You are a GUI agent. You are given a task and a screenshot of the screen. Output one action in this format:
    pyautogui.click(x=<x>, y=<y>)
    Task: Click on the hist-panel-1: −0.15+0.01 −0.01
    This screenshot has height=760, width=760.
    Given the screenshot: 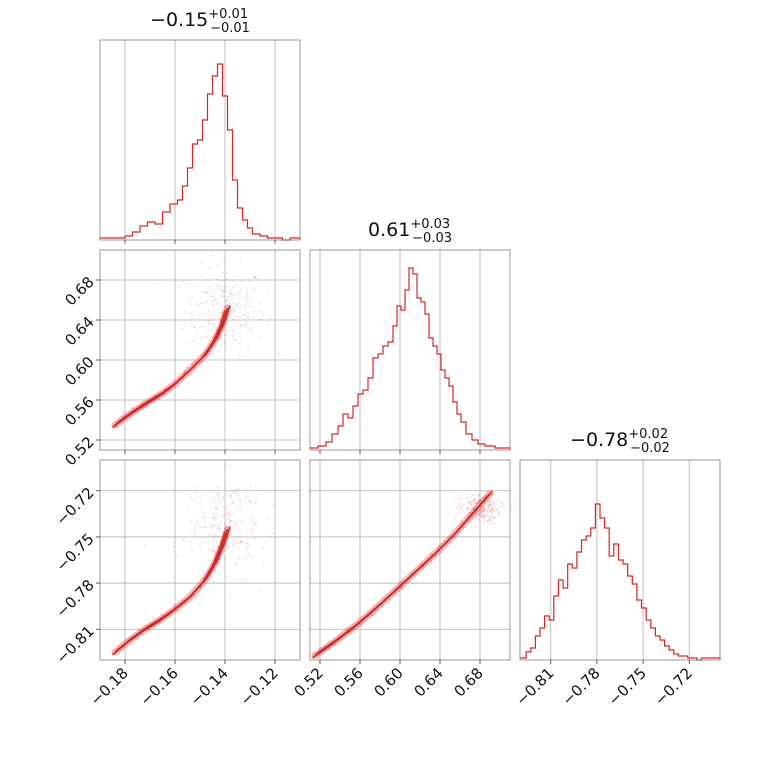 What is the action you would take?
    pyautogui.click(x=200, y=125)
    